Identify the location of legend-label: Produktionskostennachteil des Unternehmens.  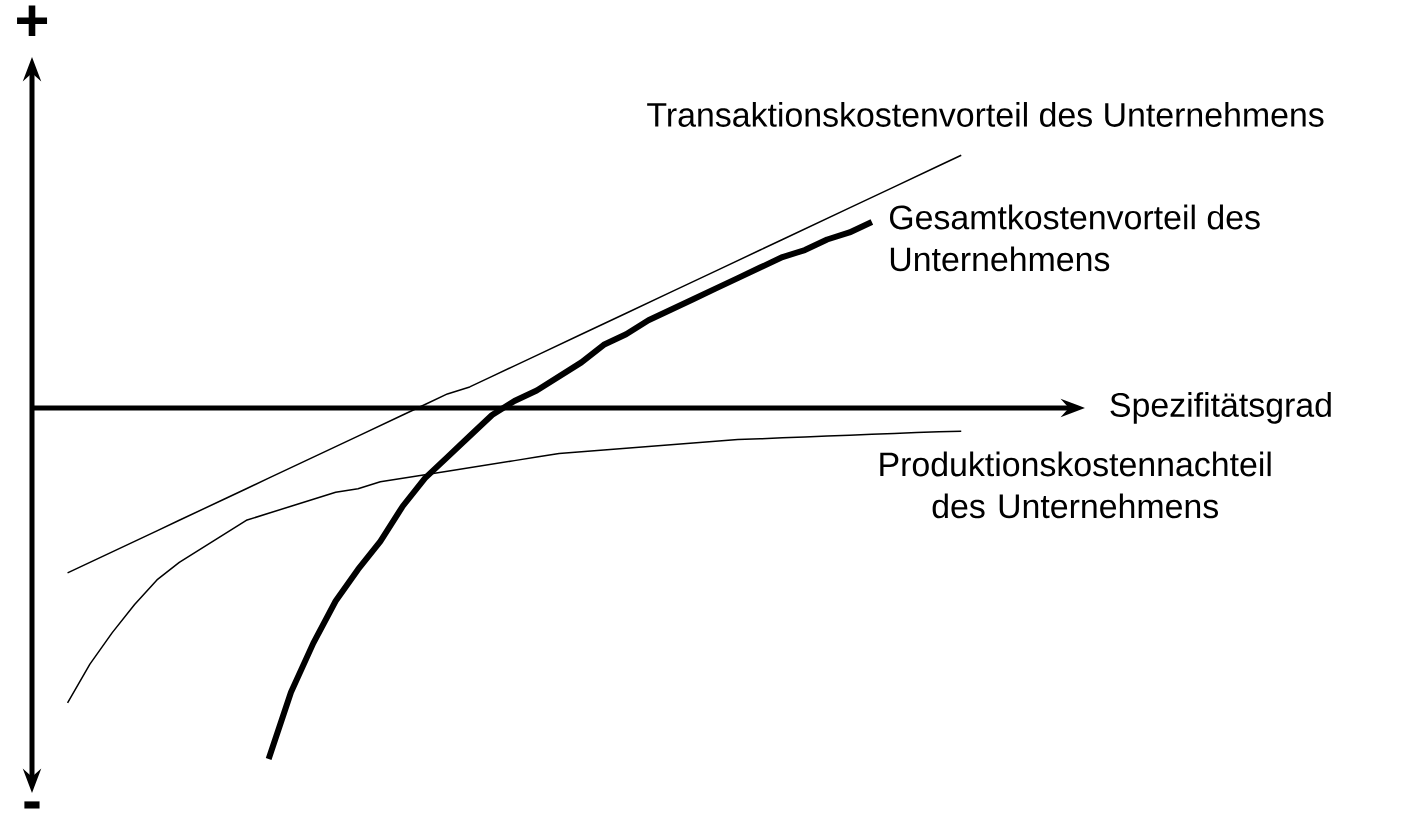
(1075, 485).